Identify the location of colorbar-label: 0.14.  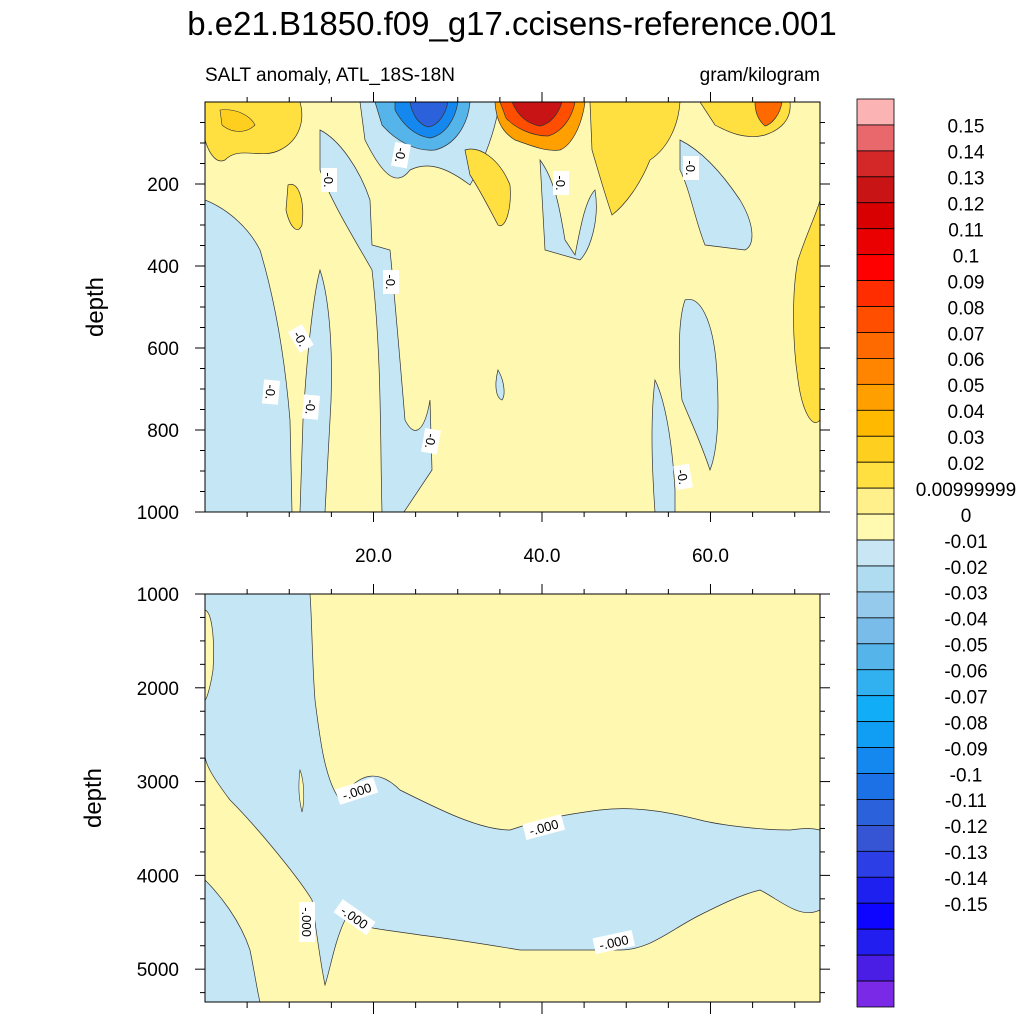
(966, 153).